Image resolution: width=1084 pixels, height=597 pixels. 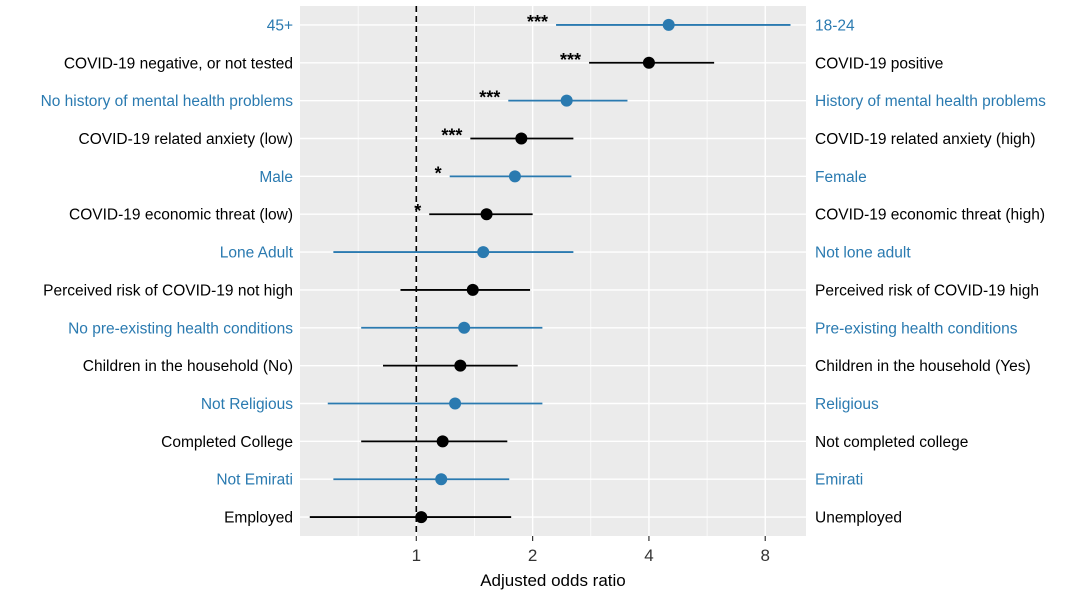 I want to click on left-label: Children in the household (No), so click(x=188, y=366).